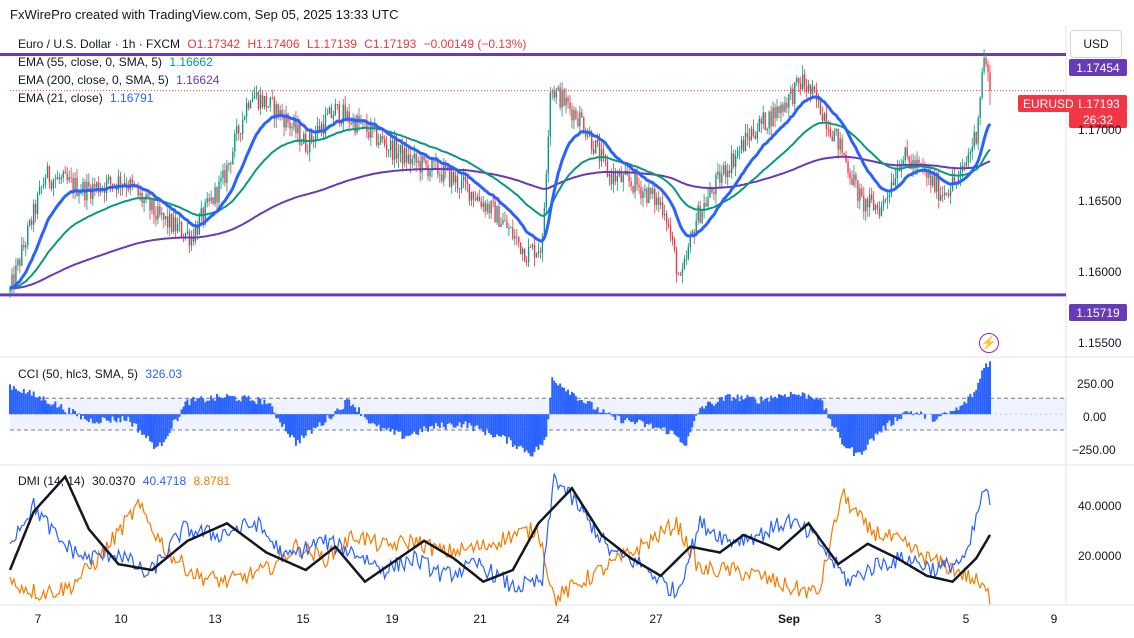 This screenshot has height=638, width=1134. What do you see at coordinates (475, 44) in the screenshot?
I see `ohlc-change: −0.00149 (−0.13%)` at bounding box center [475, 44].